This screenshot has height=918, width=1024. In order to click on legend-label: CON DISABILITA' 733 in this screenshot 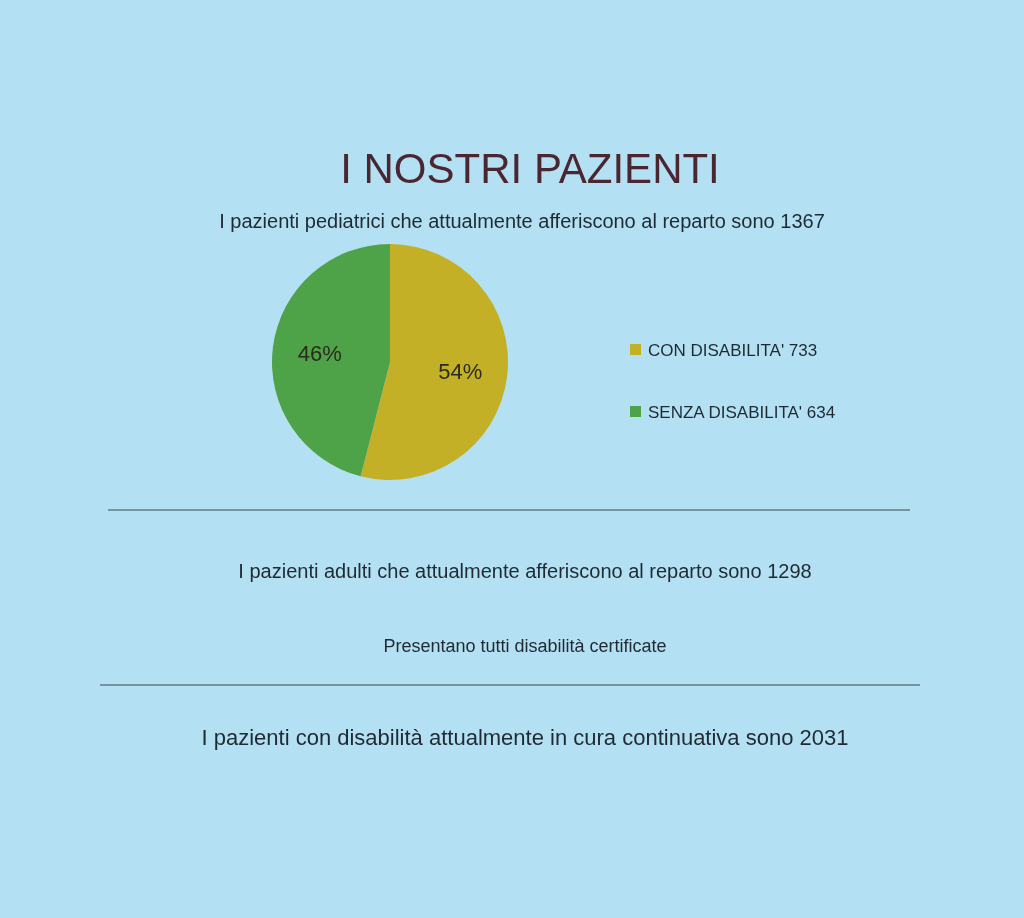, I will do `click(733, 350)`.